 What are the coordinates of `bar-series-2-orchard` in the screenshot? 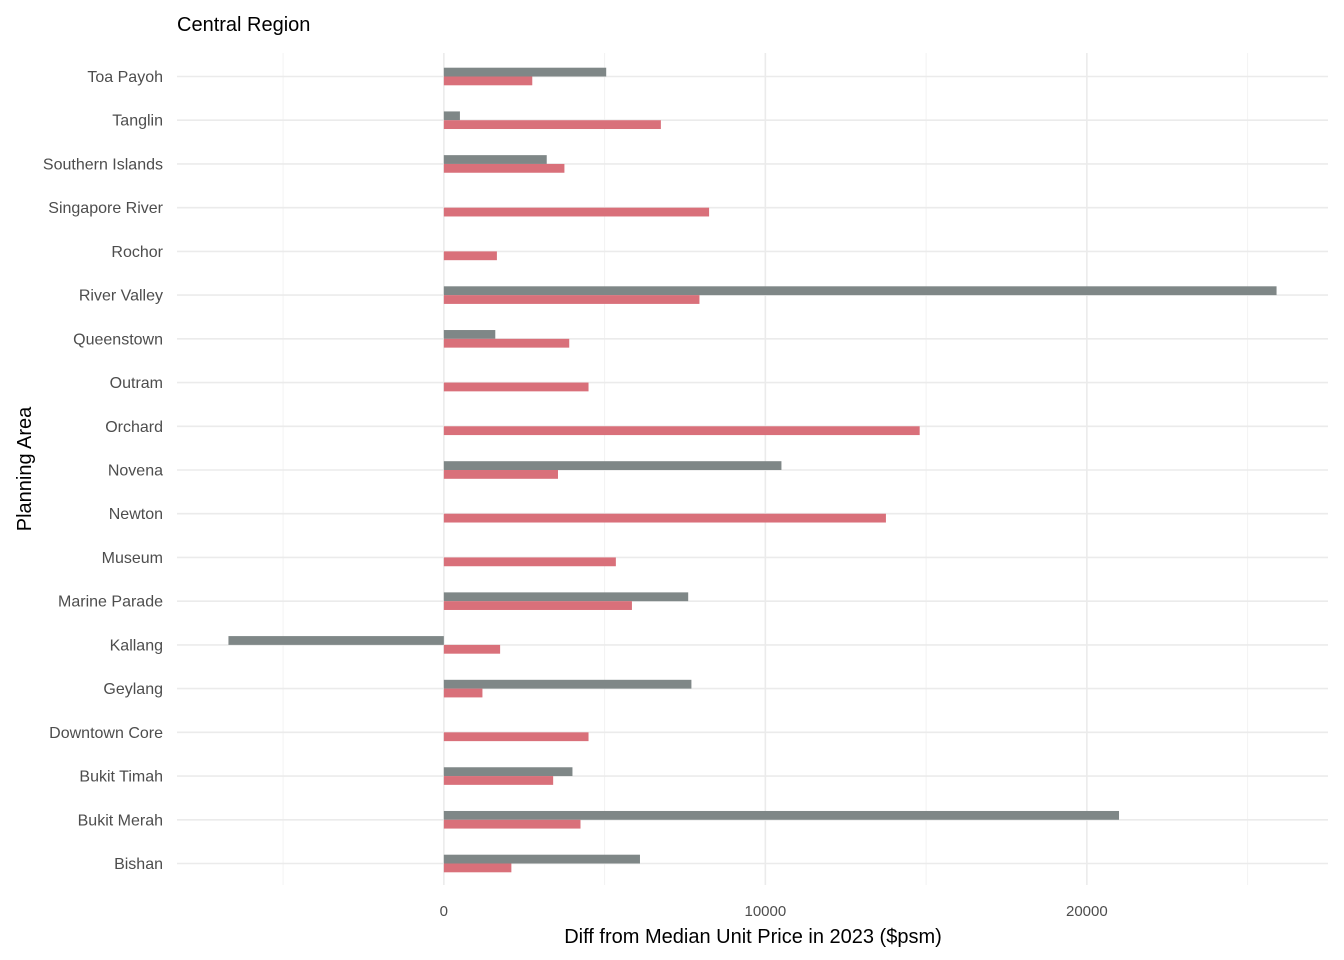 It's located at (681, 431).